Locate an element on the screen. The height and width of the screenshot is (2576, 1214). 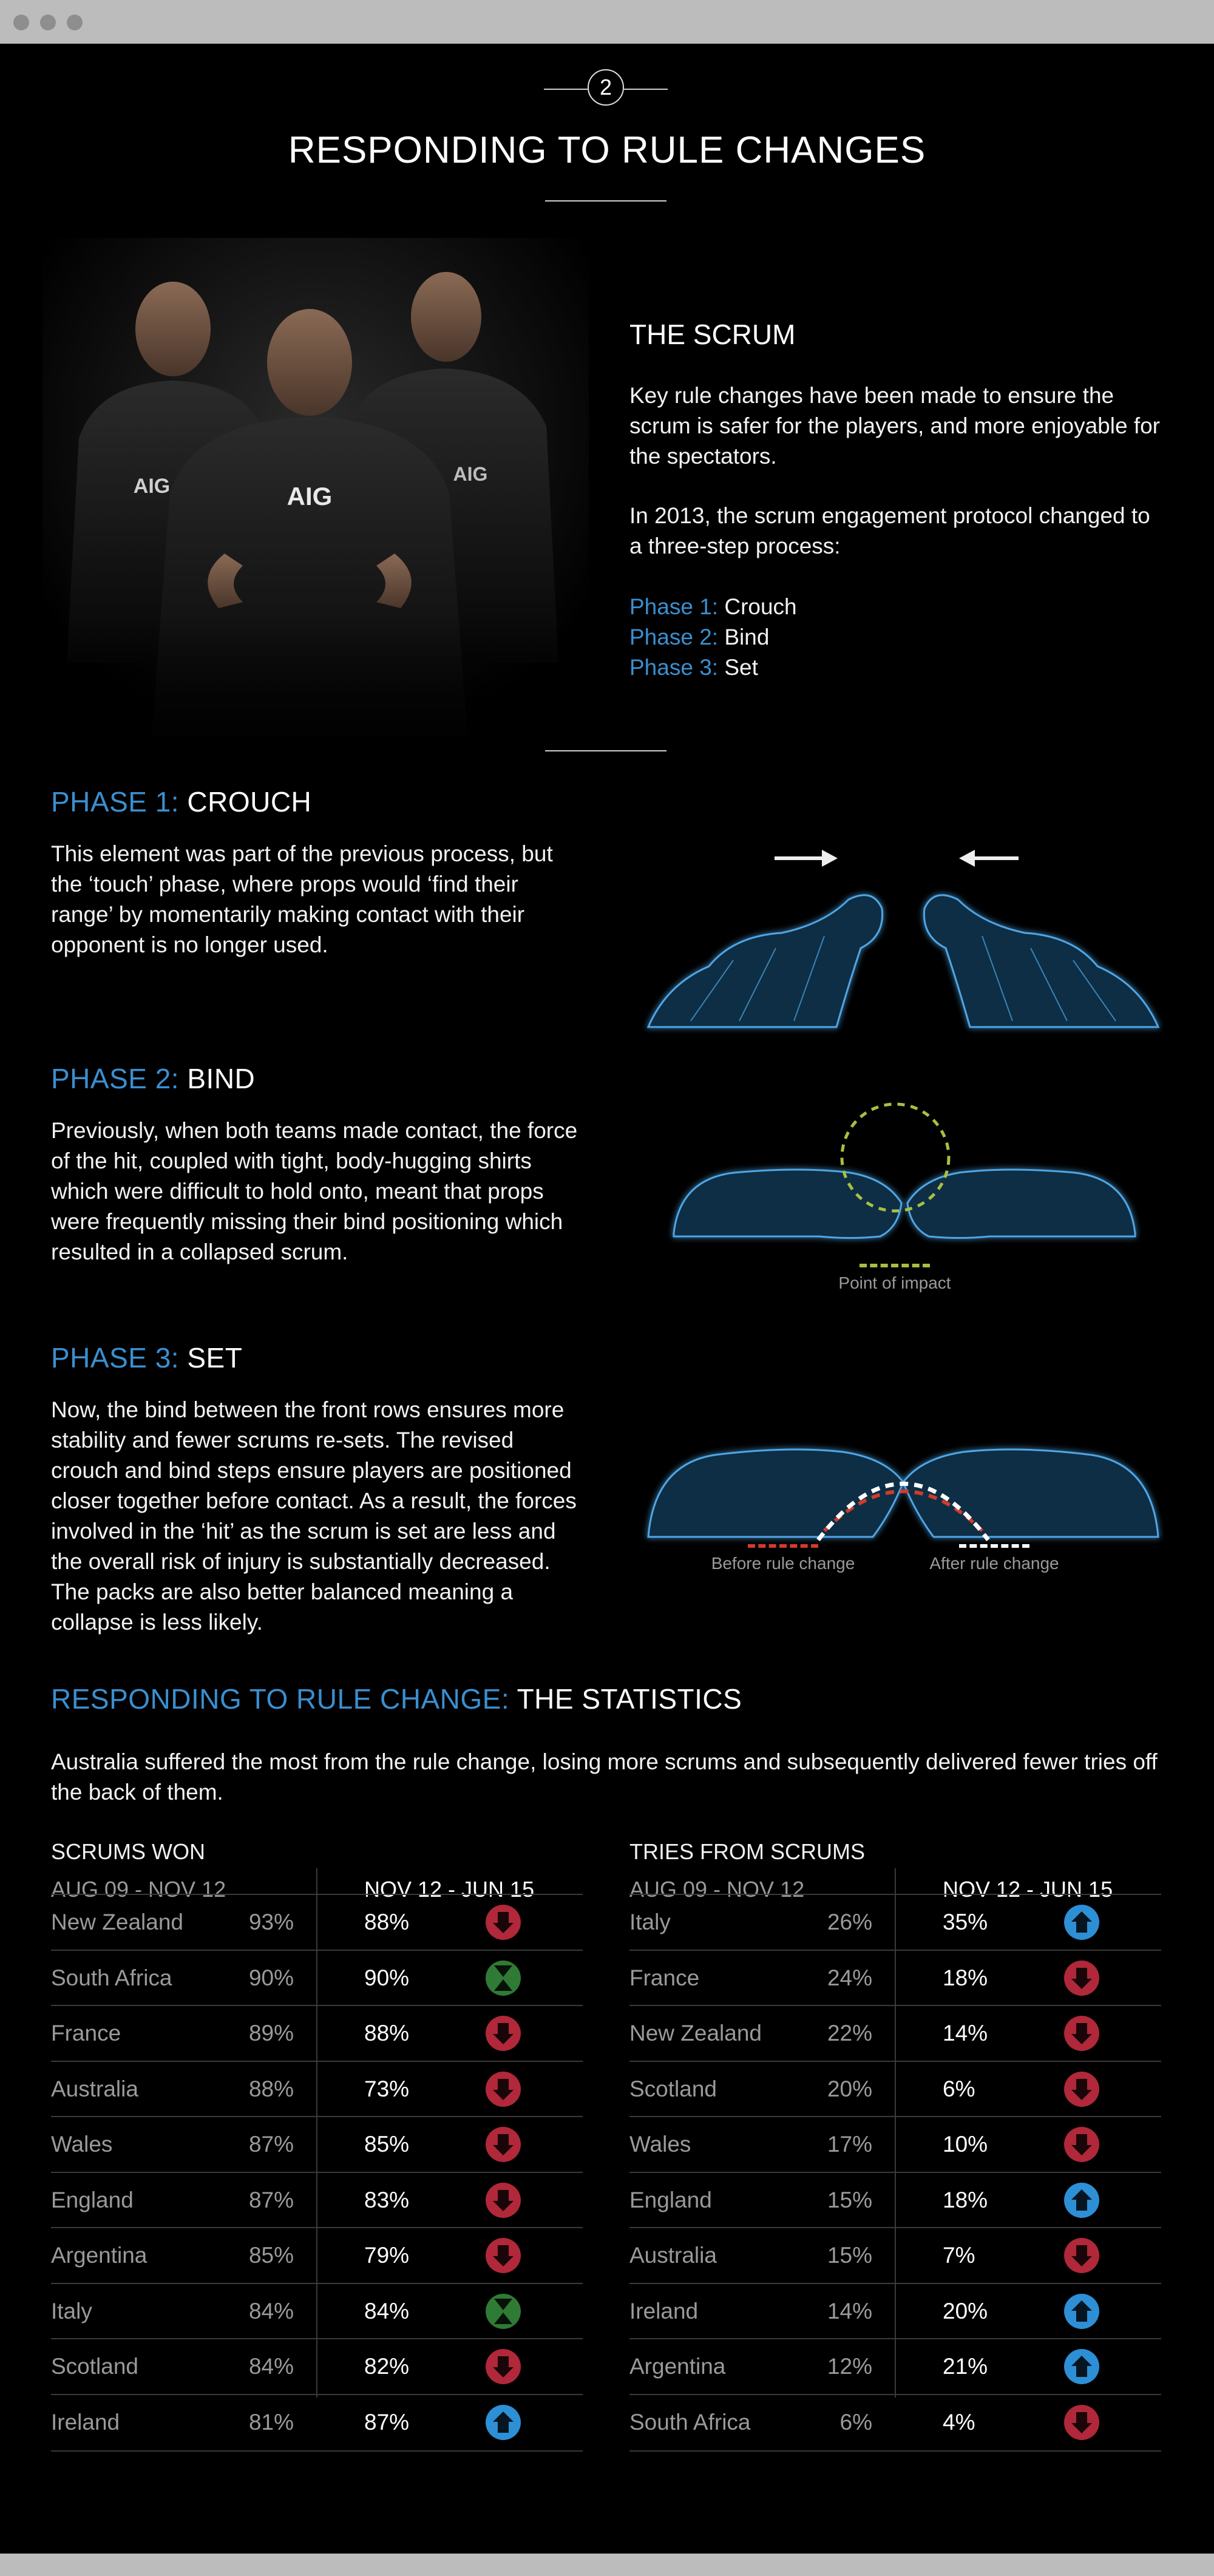
players-photo: AIG AIG AIG is located at coordinates (315, 508).